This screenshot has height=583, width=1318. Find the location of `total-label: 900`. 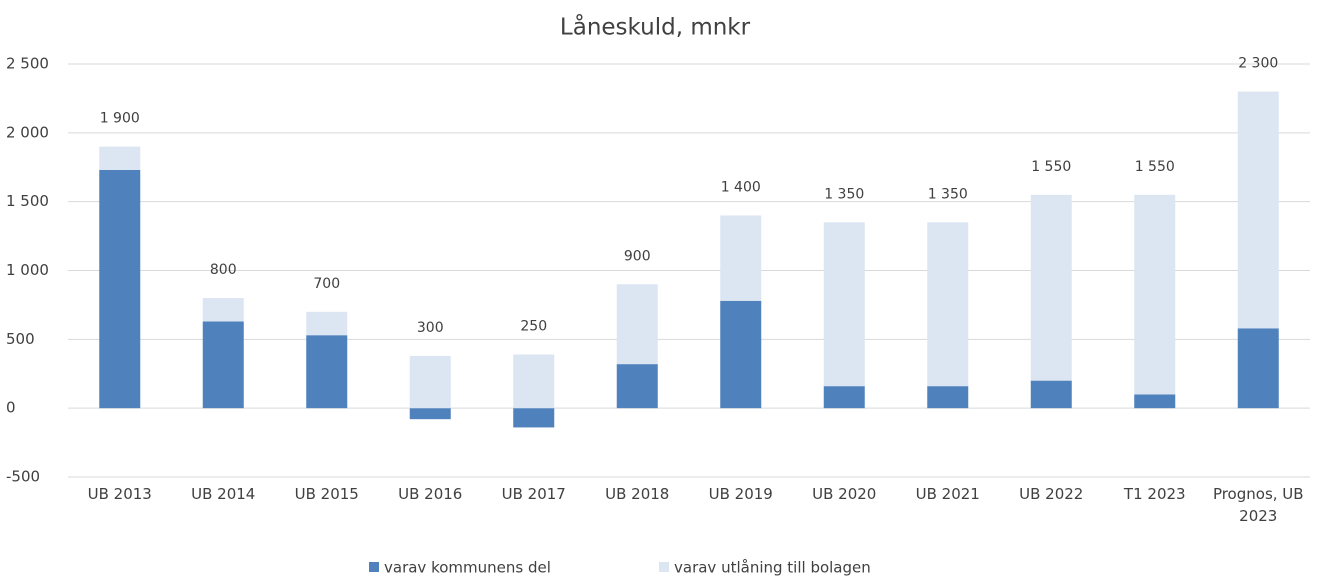

total-label: 900 is located at coordinates (637, 256).